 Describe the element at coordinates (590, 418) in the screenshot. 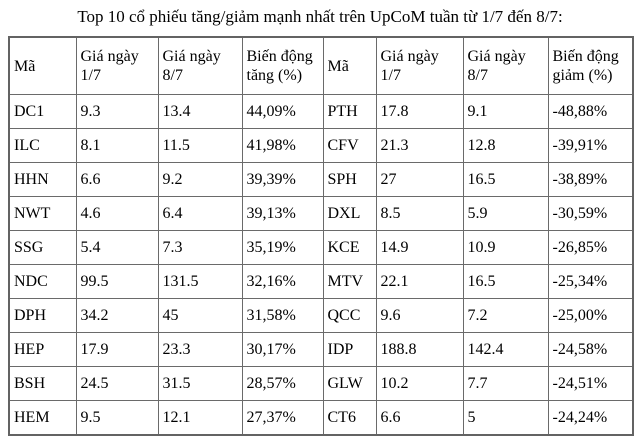

I see `loss-percent-cell: -24,24%` at that location.